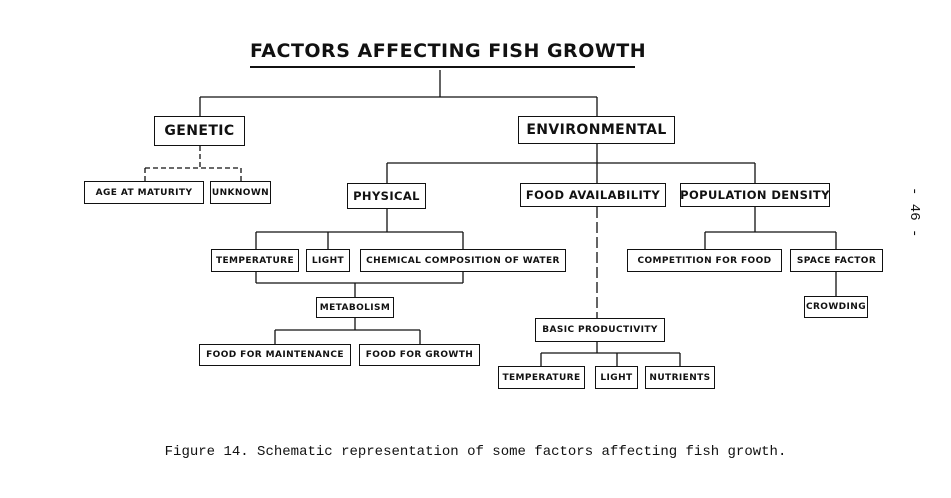  Describe the element at coordinates (463, 260) in the screenshot. I see `node-chemical-composition: CHEMICAL COMPOSITION OF WATER` at that location.